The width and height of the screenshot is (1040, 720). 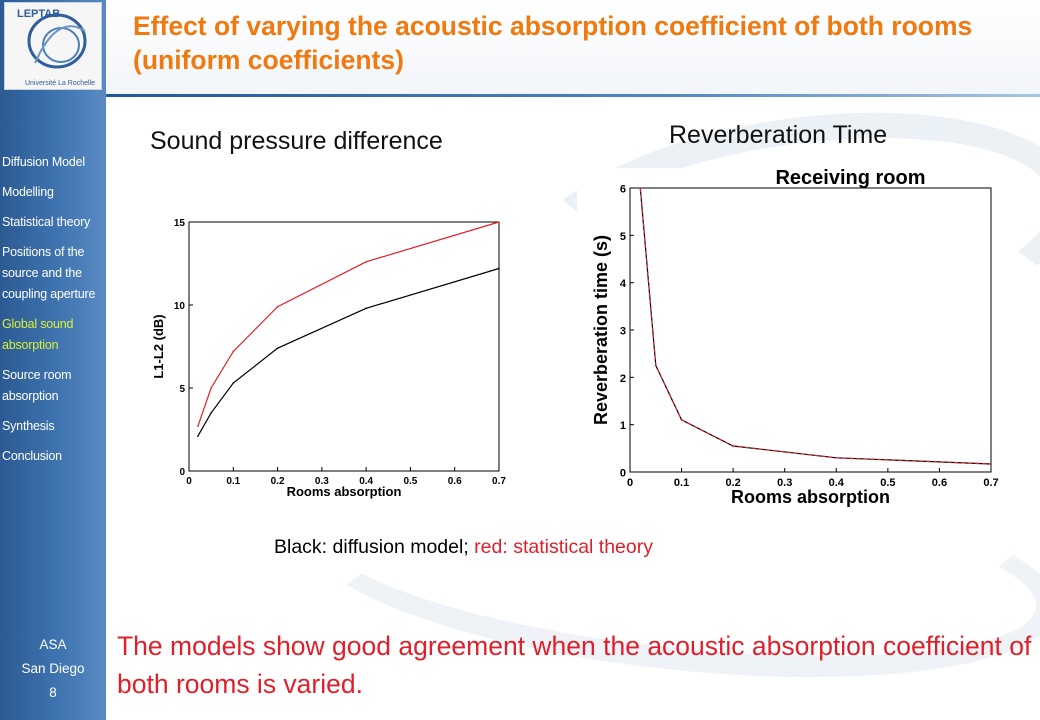 I want to click on footer: ASA San Diego 8, so click(x=53, y=669).